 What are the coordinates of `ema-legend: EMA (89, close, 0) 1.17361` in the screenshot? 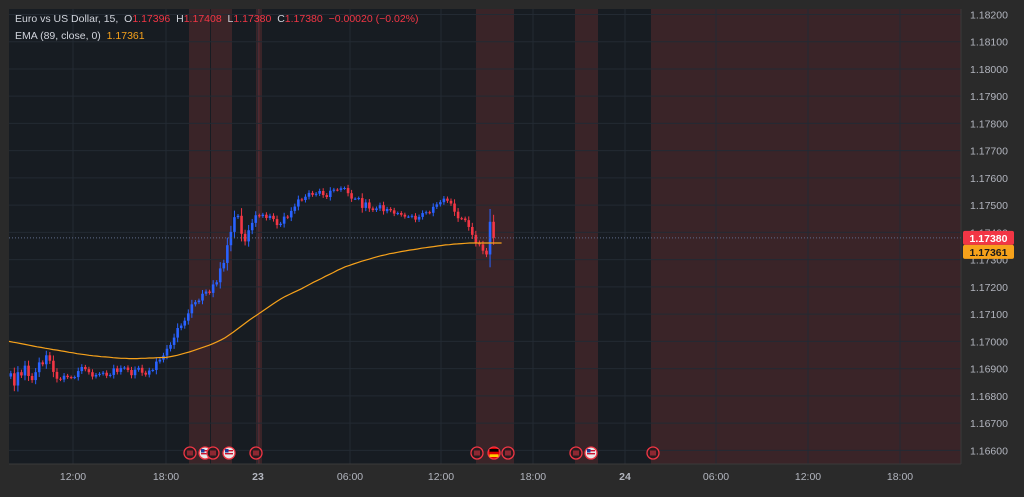 It's located at (80, 36).